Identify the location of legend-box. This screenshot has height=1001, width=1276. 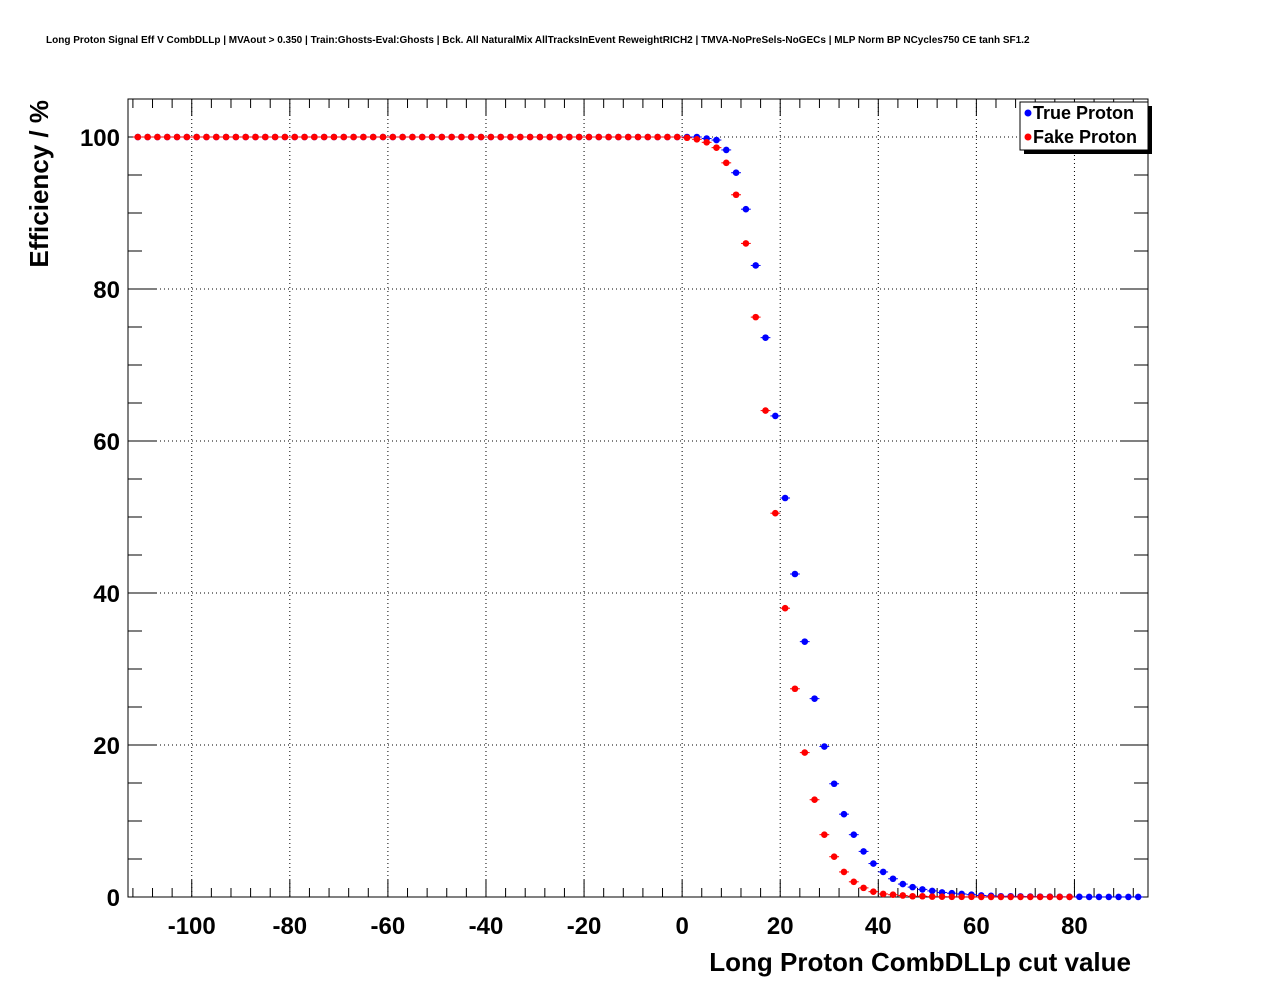
(1084, 126).